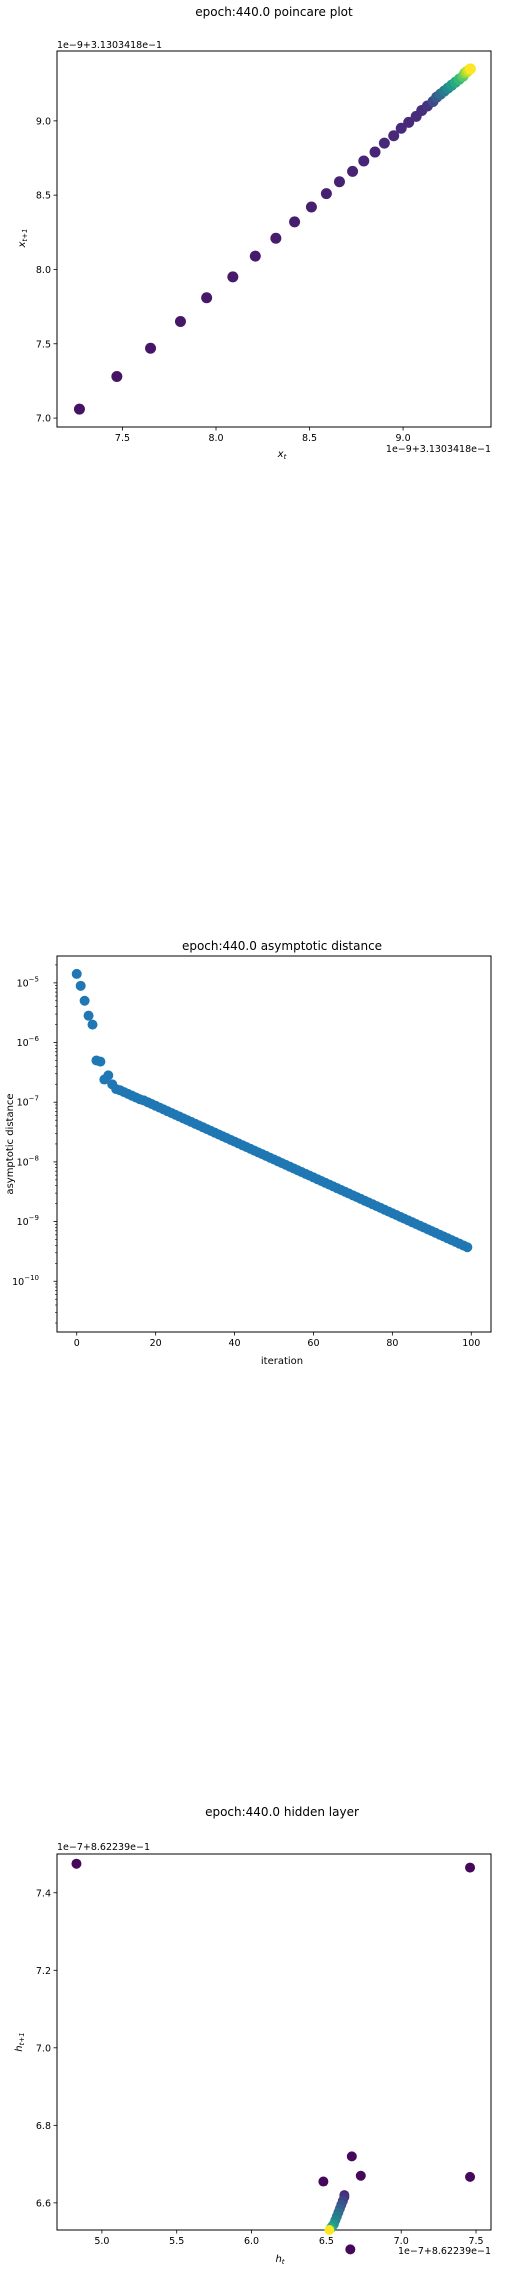 The width and height of the screenshot is (510, 2269). I want to click on poincare-x-axis-label: xt, so click(282, 455).